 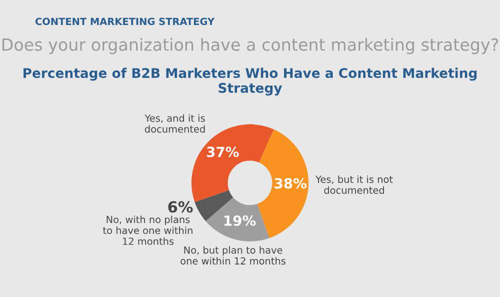 What do you see at coordinates (290, 183) in the screenshot?
I see `data-label: 38%` at bounding box center [290, 183].